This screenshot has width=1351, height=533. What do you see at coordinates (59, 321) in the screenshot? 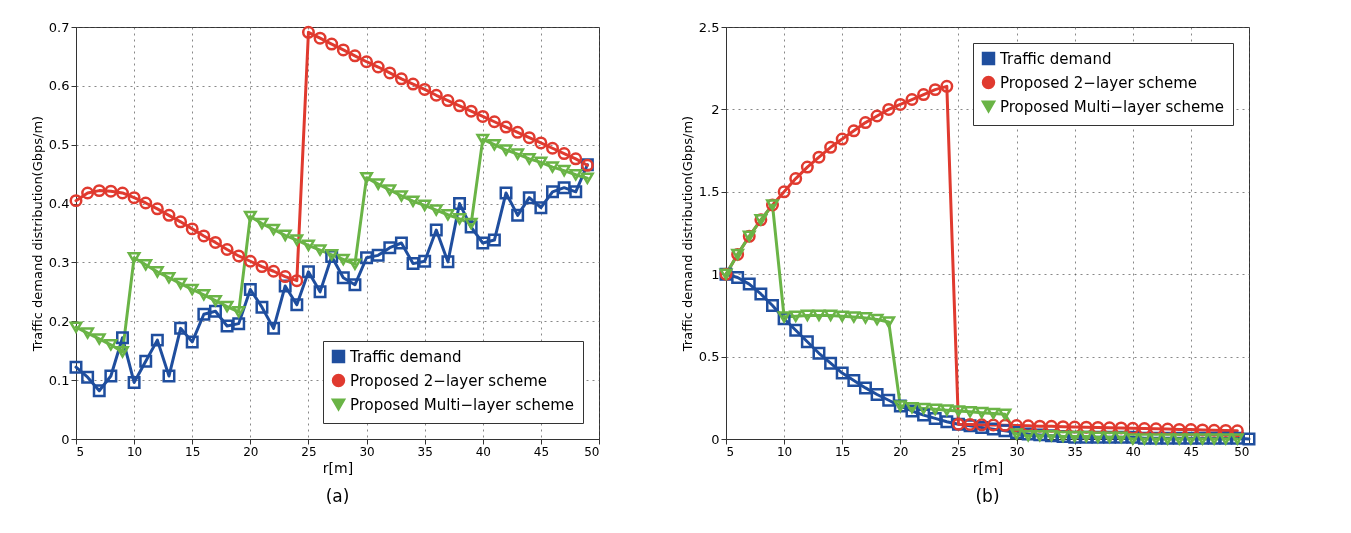
I see `y-tick-label: 0.2` at bounding box center [59, 321].